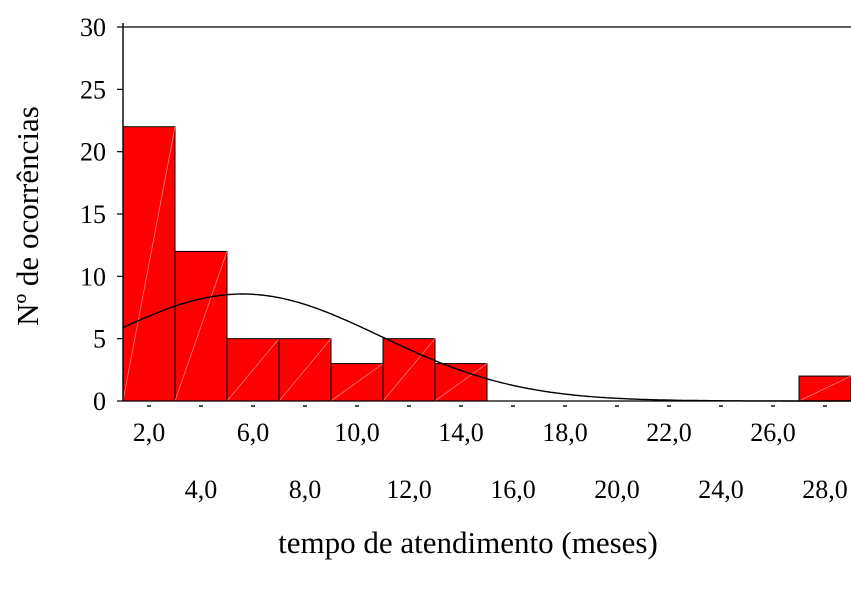  Describe the element at coordinates (93, 276) in the screenshot. I see `y-tick-label: 10` at that location.